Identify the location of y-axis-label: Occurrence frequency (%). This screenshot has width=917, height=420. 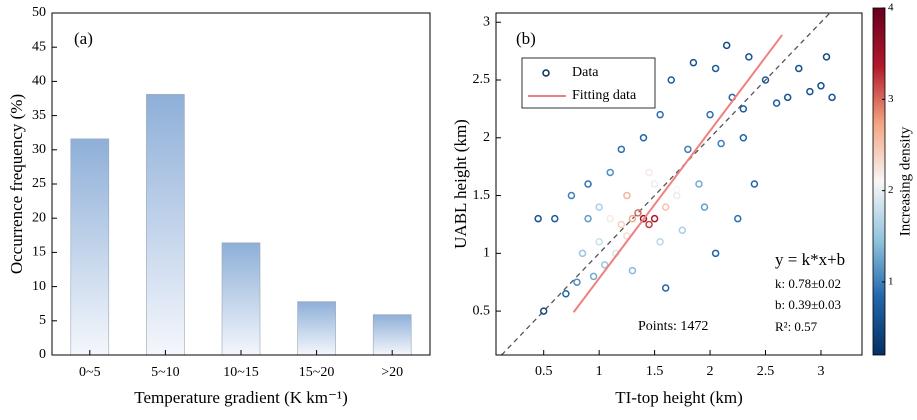
(16, 184).